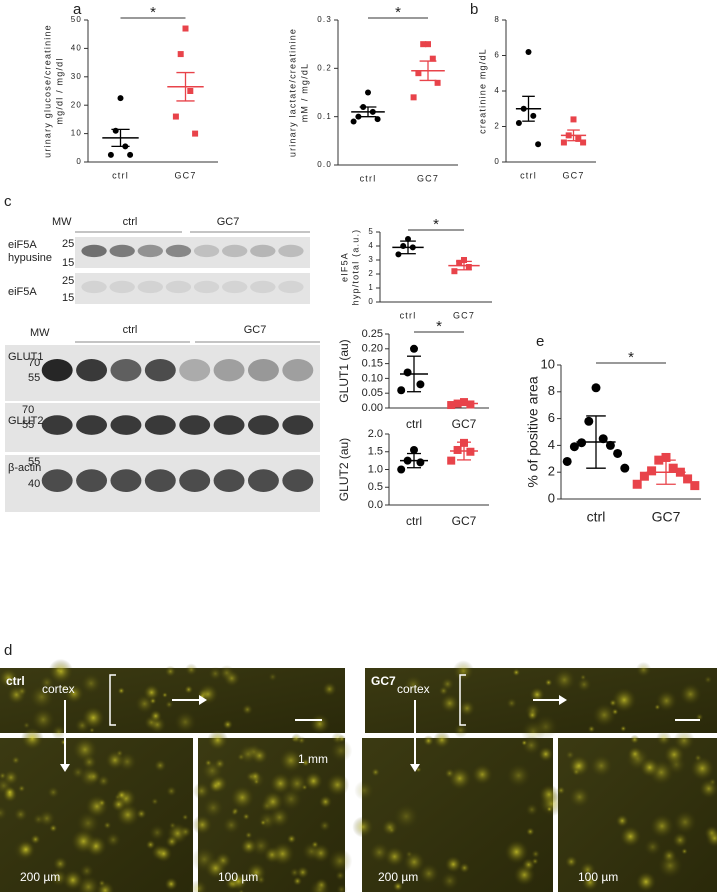 The image size is (717, 892). What do you see at coordinates (375, 469) in the screenshot?
I see `y-tick-label: 1.0` at bounding box center [375, 469].